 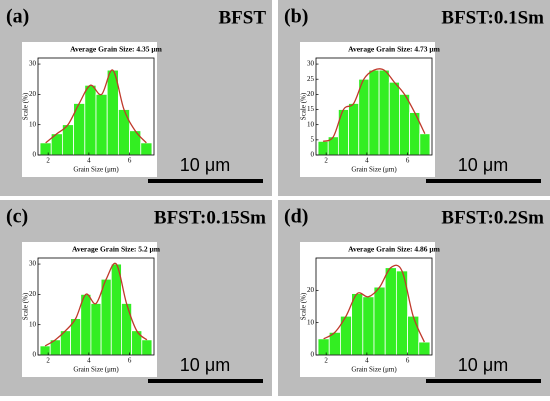 What do you see at coordinates (116, 249) in the screenshot?
I see `inset-title: Average Grain Size: 5.2 μm` at bounding box center [116, 249].